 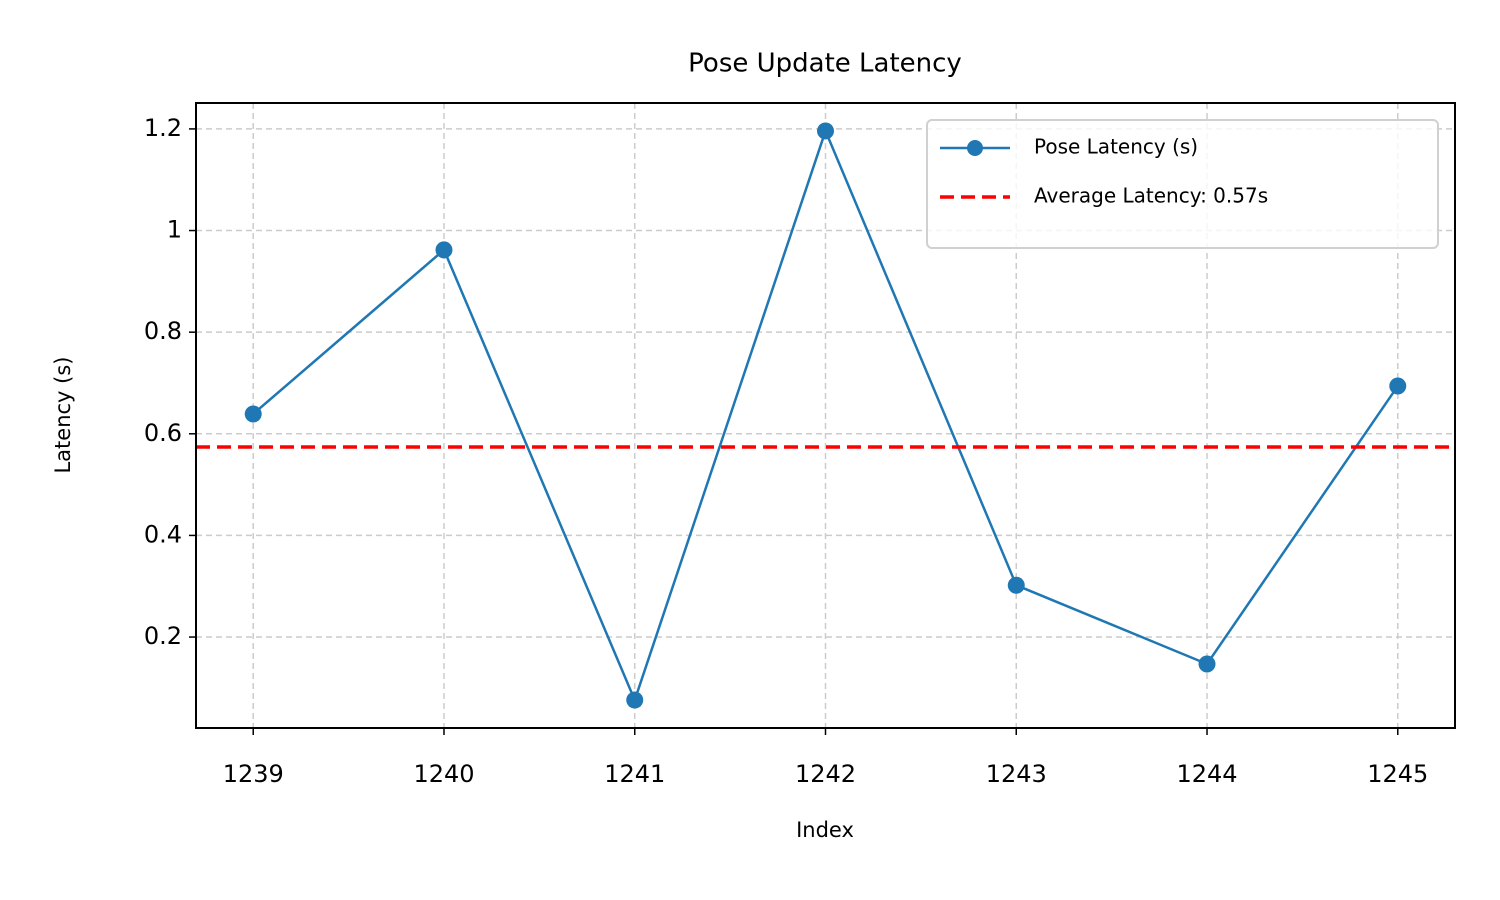 I want to click on legend-box, so click(x=1182, y=184).